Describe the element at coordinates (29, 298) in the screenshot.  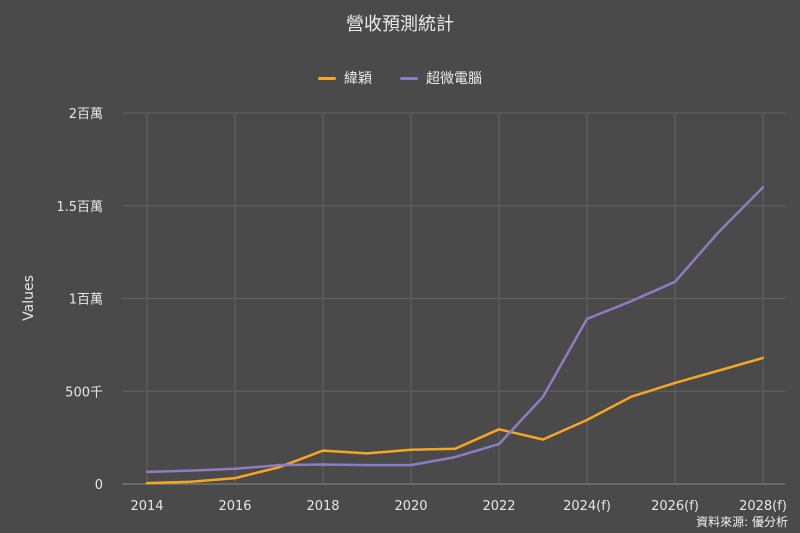
I see `y-axis-label: Values` at that location.